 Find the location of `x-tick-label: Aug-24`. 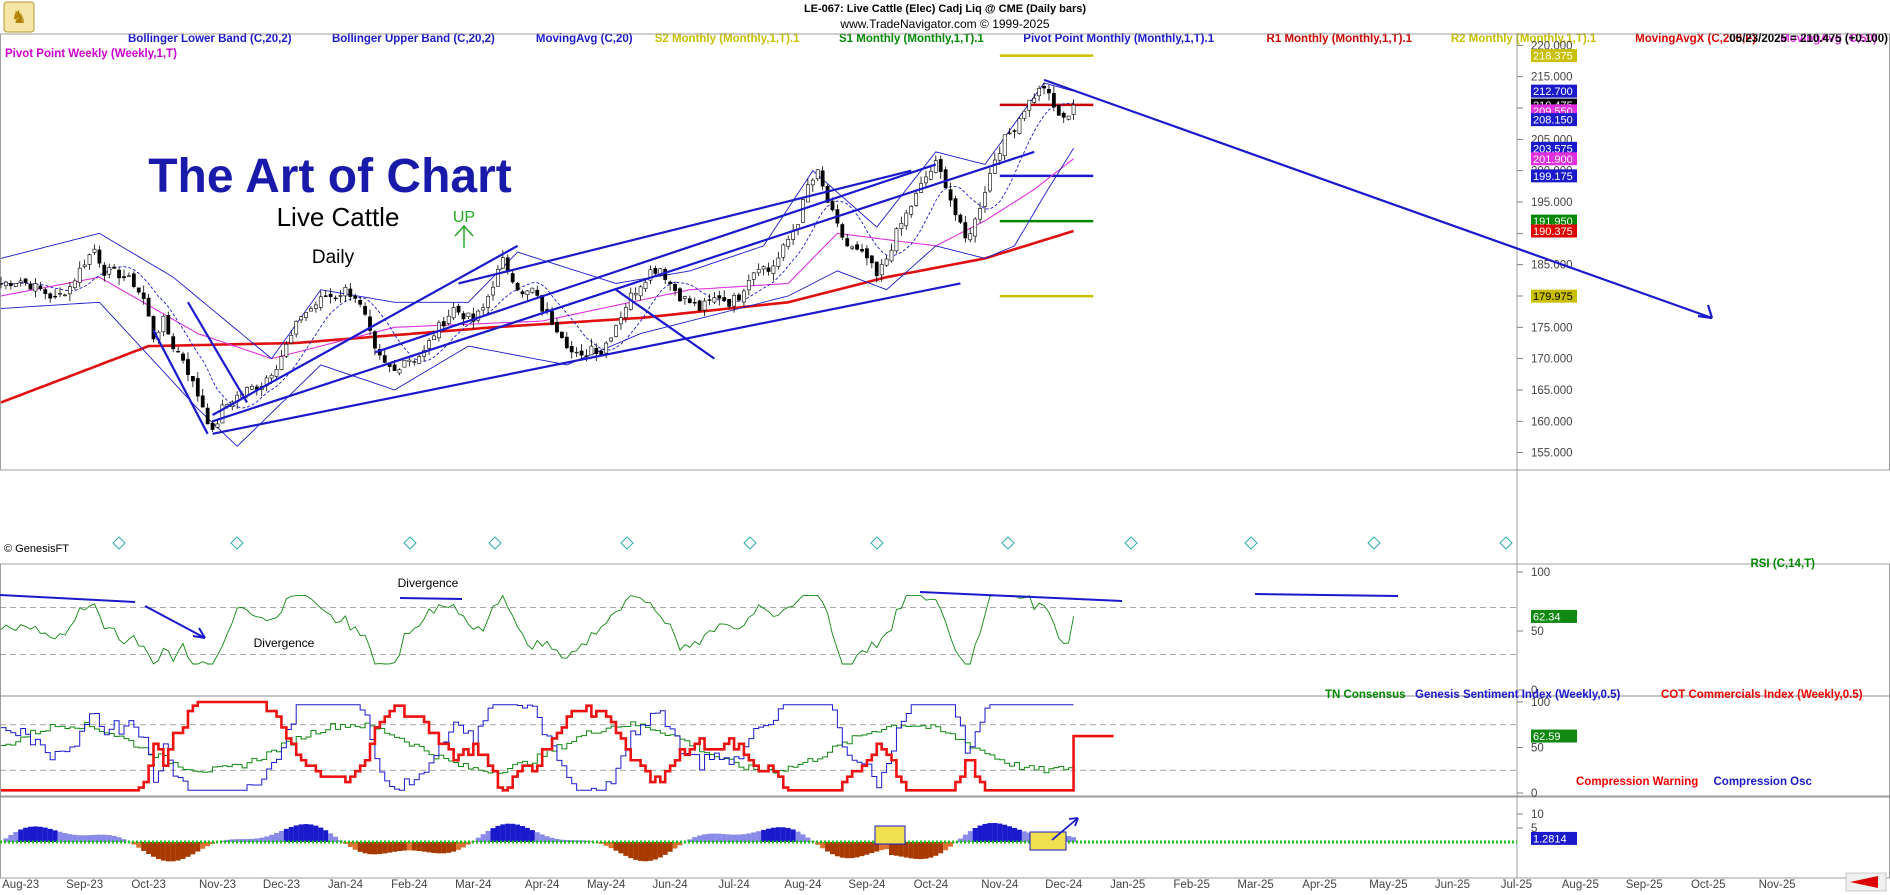

x-tick-label: Aug-24 is located at coordinates (803, 885).